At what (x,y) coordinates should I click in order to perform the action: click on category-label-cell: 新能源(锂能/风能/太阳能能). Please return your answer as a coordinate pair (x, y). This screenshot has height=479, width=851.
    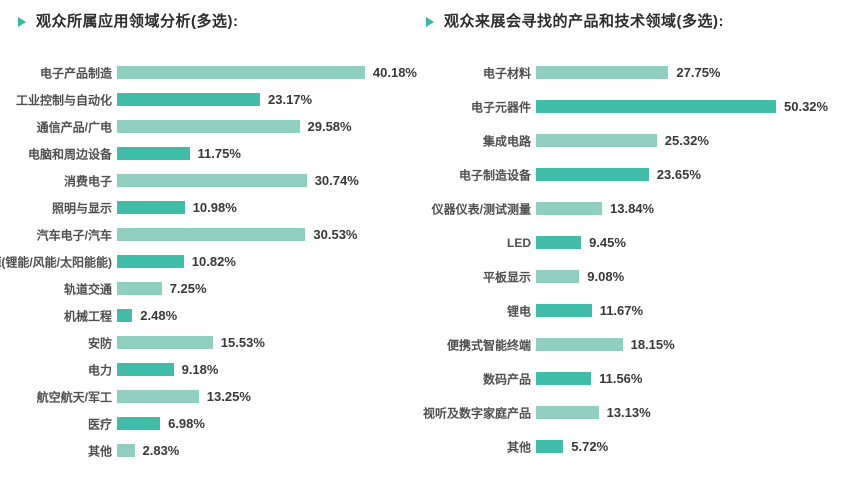
    Looking at the image, I should click on (58, 262).